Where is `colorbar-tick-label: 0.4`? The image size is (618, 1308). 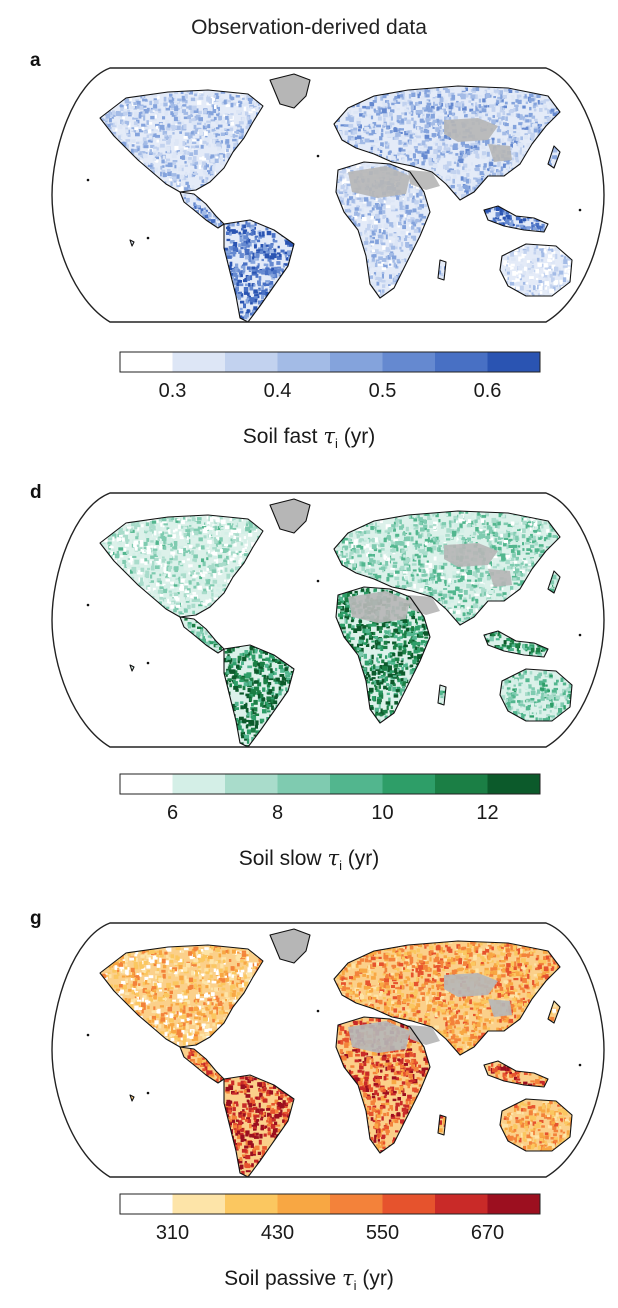
colorbar-tick-label: 0.4 is located at coordinates (277, 391).